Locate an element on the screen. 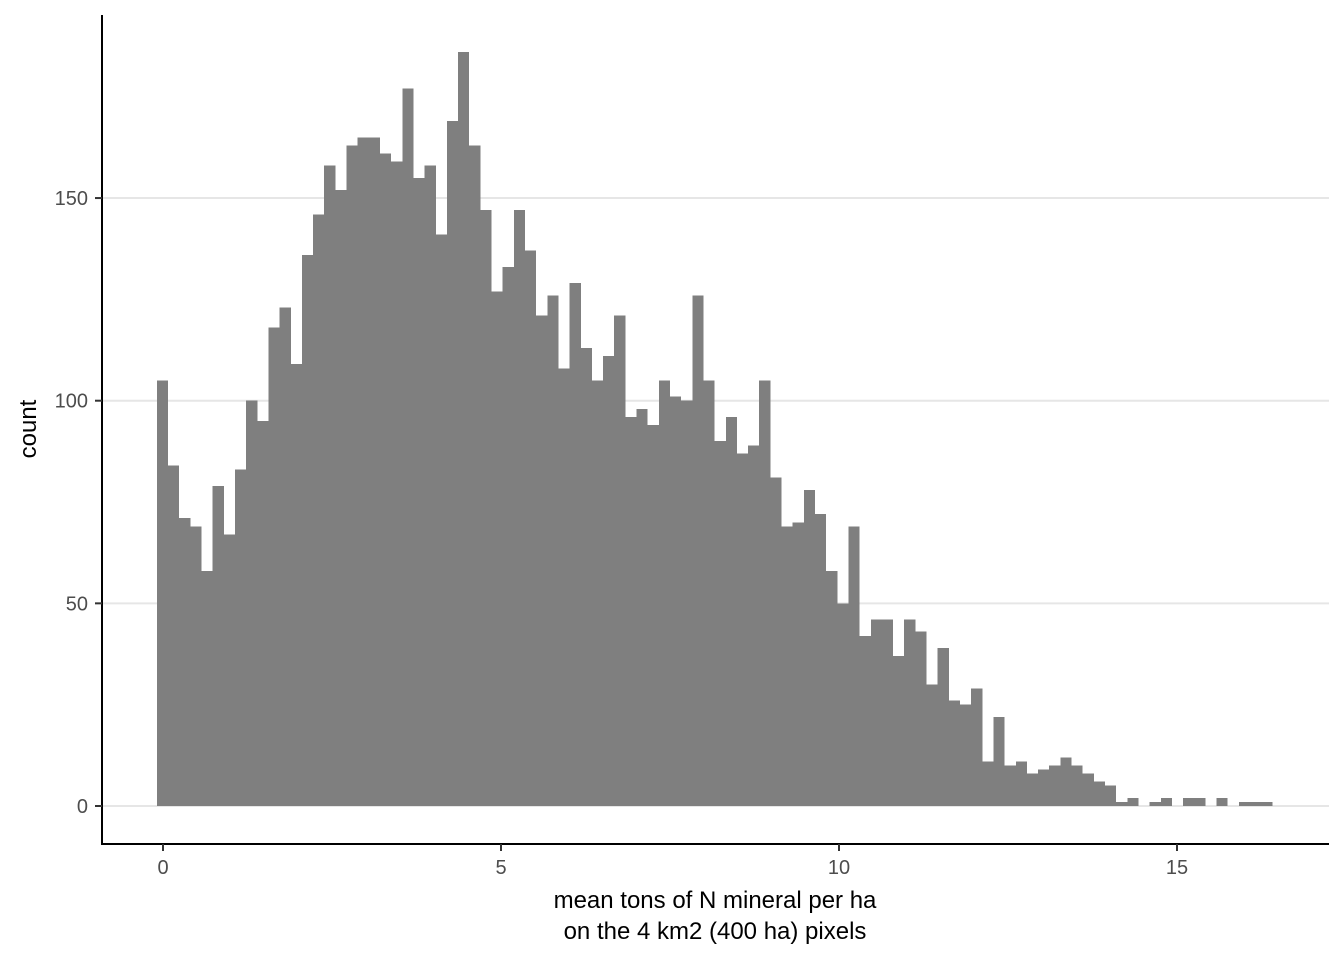  y-tick-label: 150 is located at coordinates (71, 199).